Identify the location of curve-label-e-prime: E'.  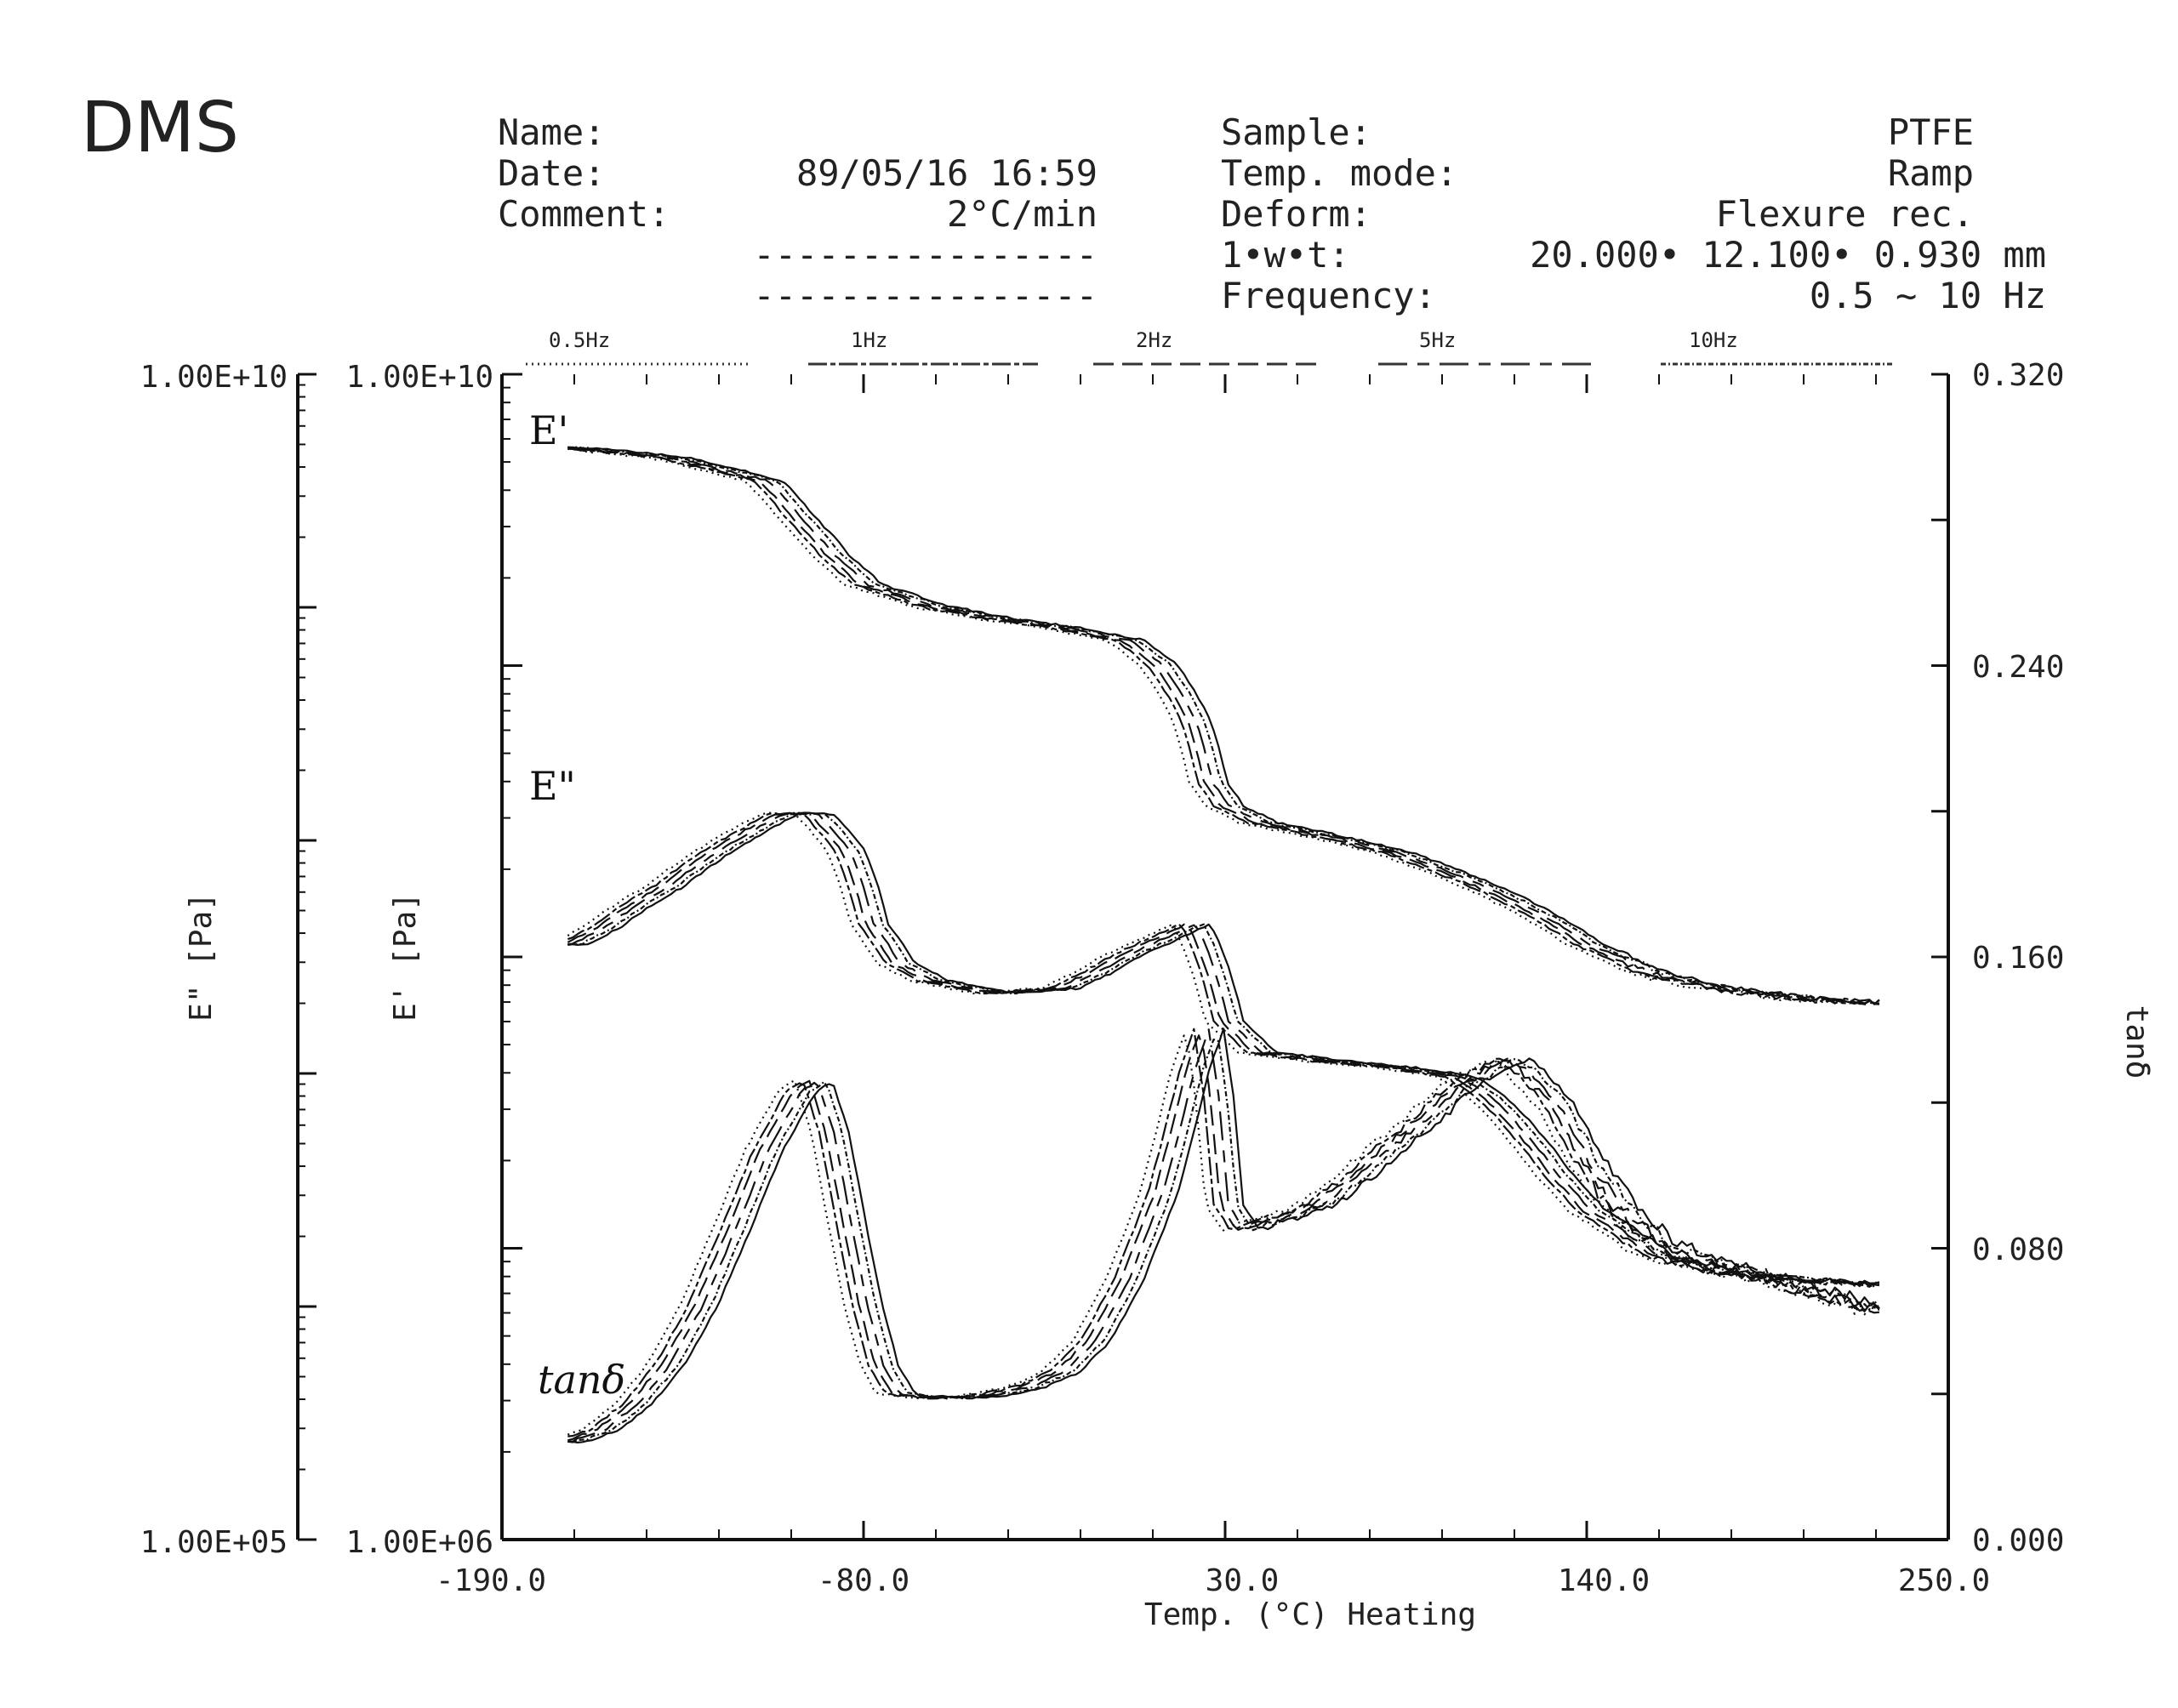
(548, 430).